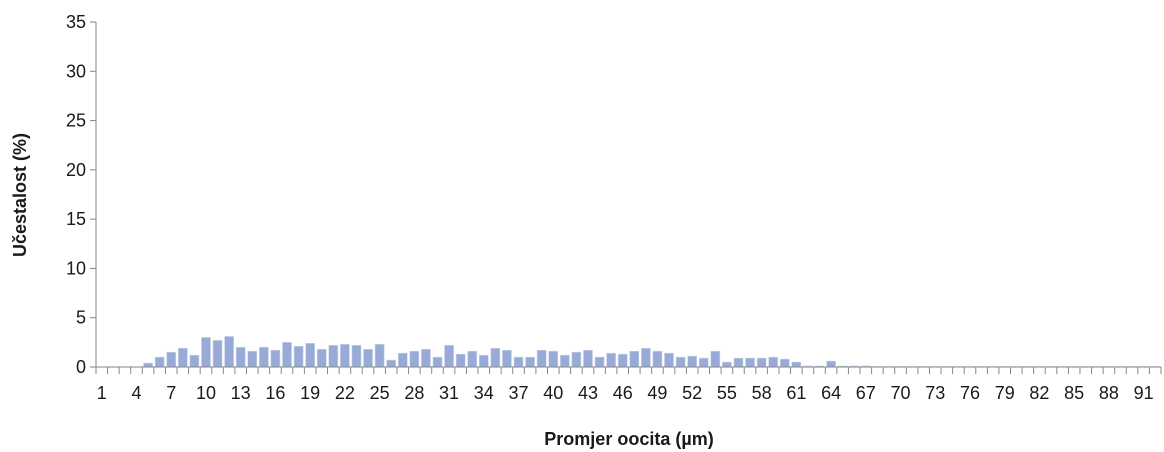  Describe the element at coordinates (901, 393) in the screenshot. I see `x-tick-label: 70` at that location.